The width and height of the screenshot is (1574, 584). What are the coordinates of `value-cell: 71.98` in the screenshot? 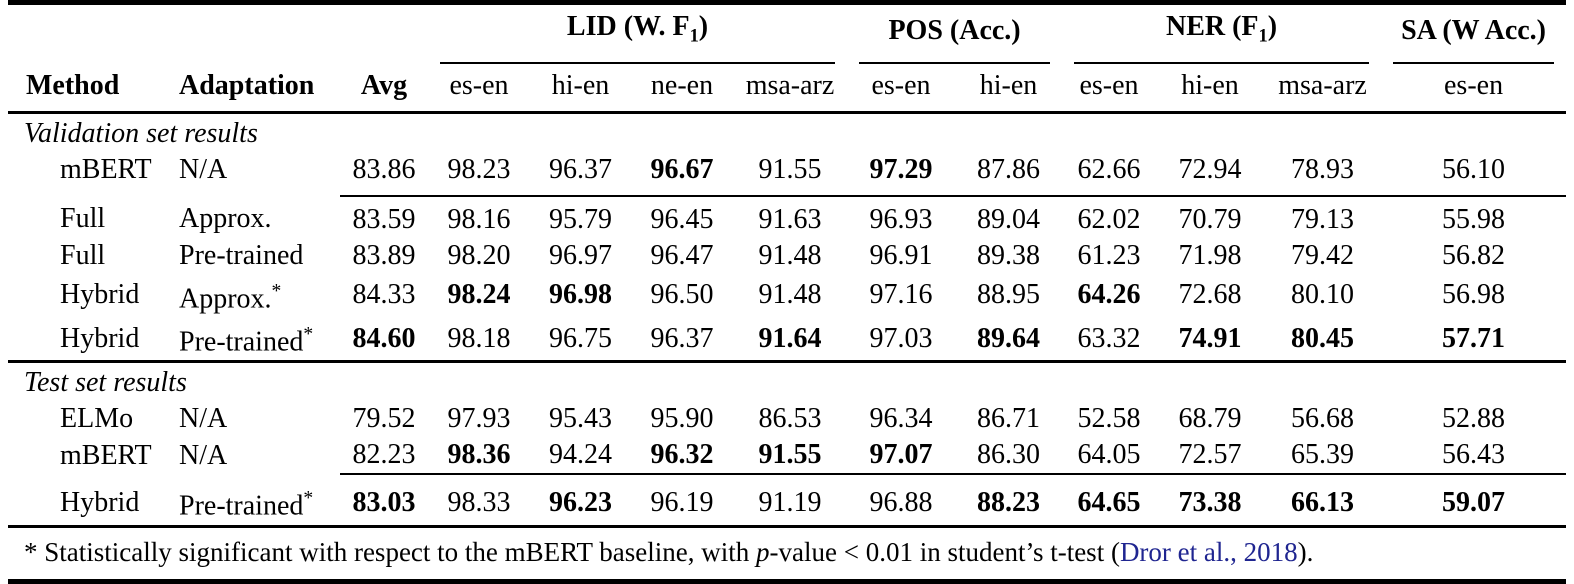 It's located at (1210, 255).